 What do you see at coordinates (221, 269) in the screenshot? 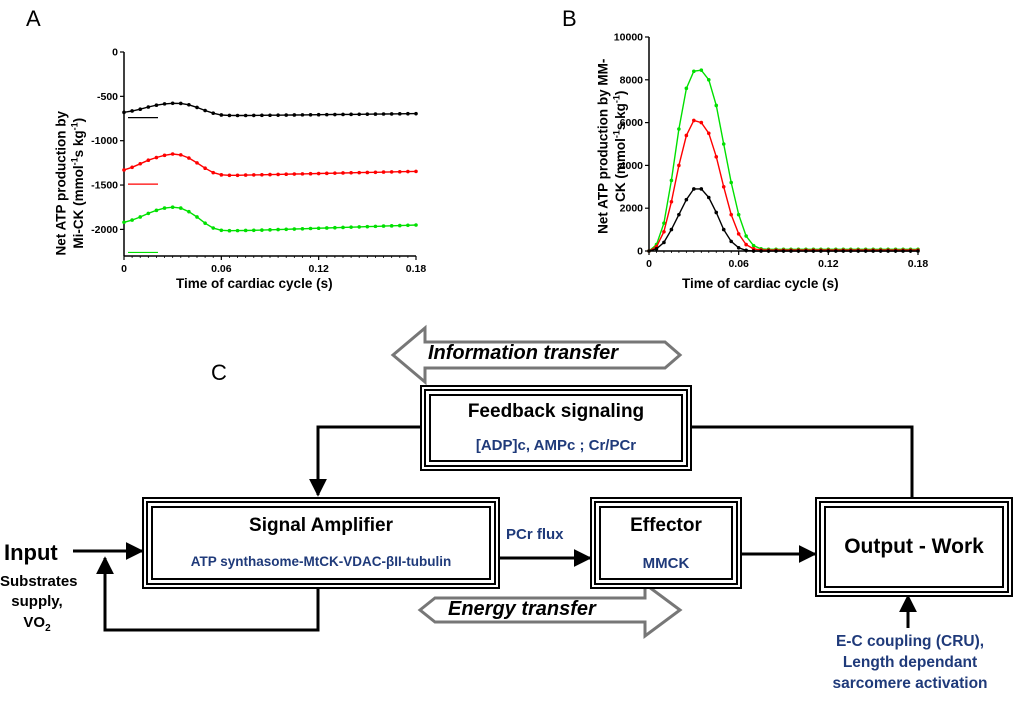
I see `chart-a-xtick-label: 0.06` at bounding box center [221, 269].